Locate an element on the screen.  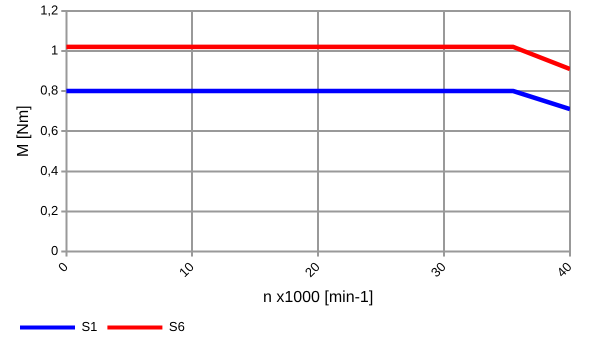
x-tick-label: 40 is located at coordinates (564, 269).